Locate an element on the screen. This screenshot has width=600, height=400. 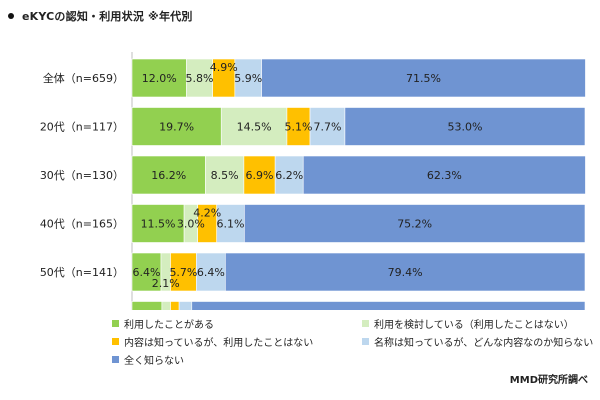
legend-label: 利用を検討している（利用したことはない） is located at coordinates (474, 325).